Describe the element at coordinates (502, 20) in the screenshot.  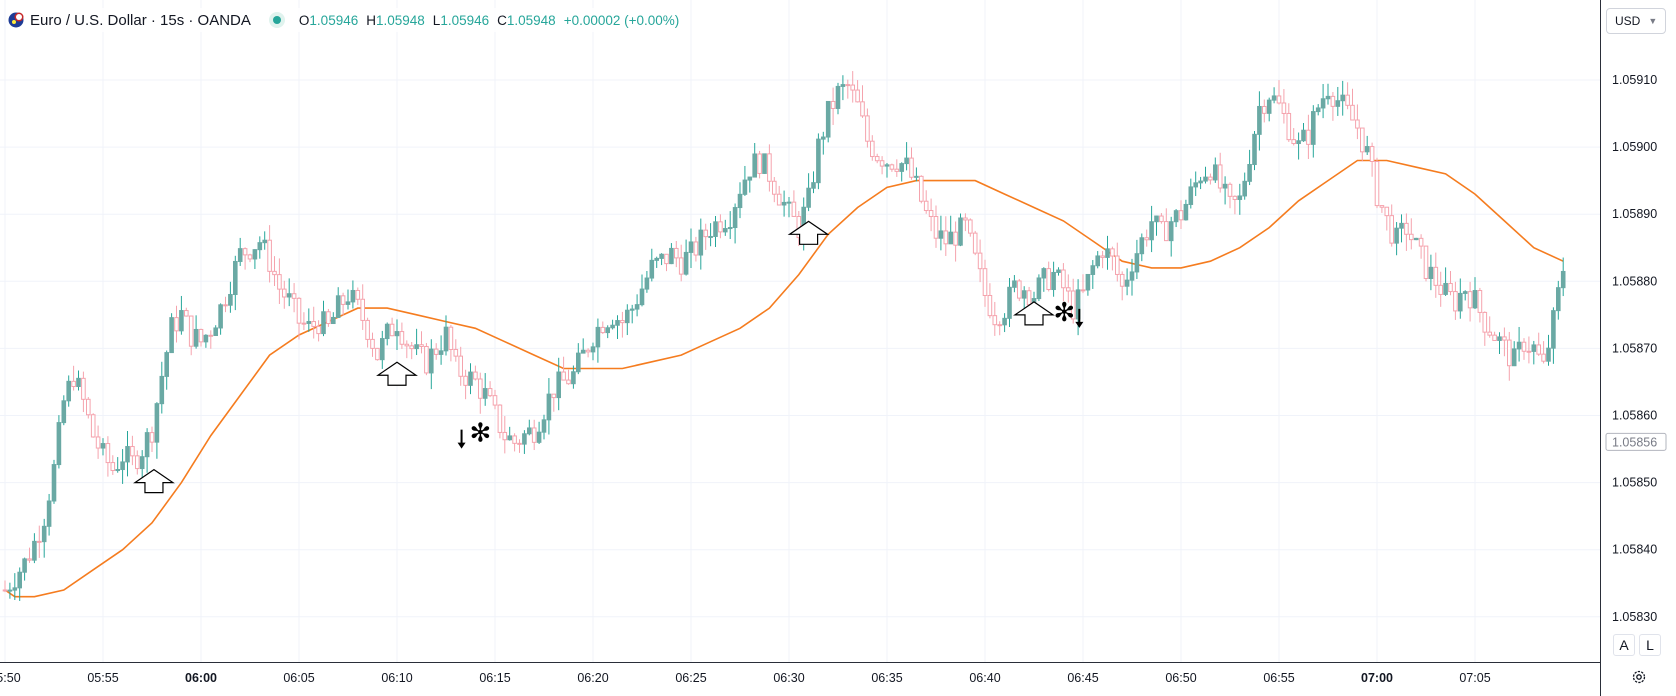
I see `close-label: C` at that location.